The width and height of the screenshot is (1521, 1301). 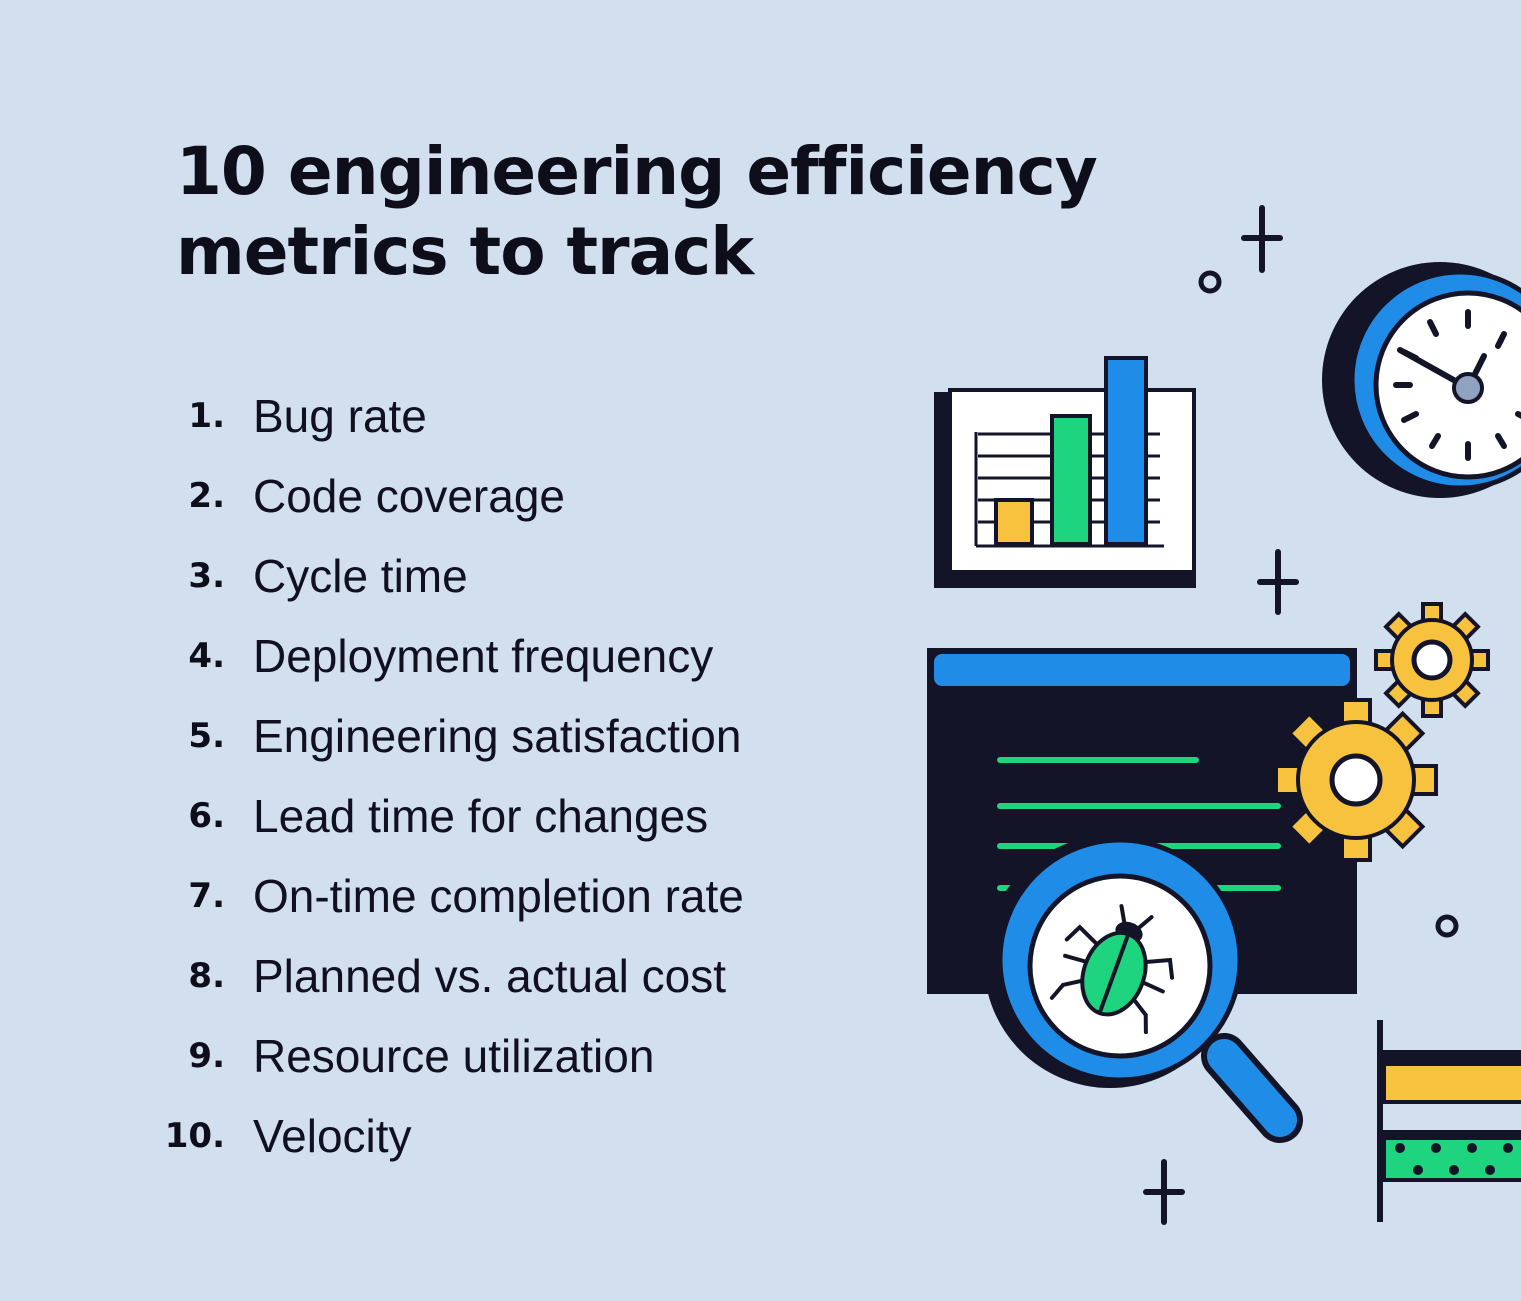 What do you see at coordinates (206, 576) in the screenshot?
I see `list-number: 3.` at bounding box center [206, 576].